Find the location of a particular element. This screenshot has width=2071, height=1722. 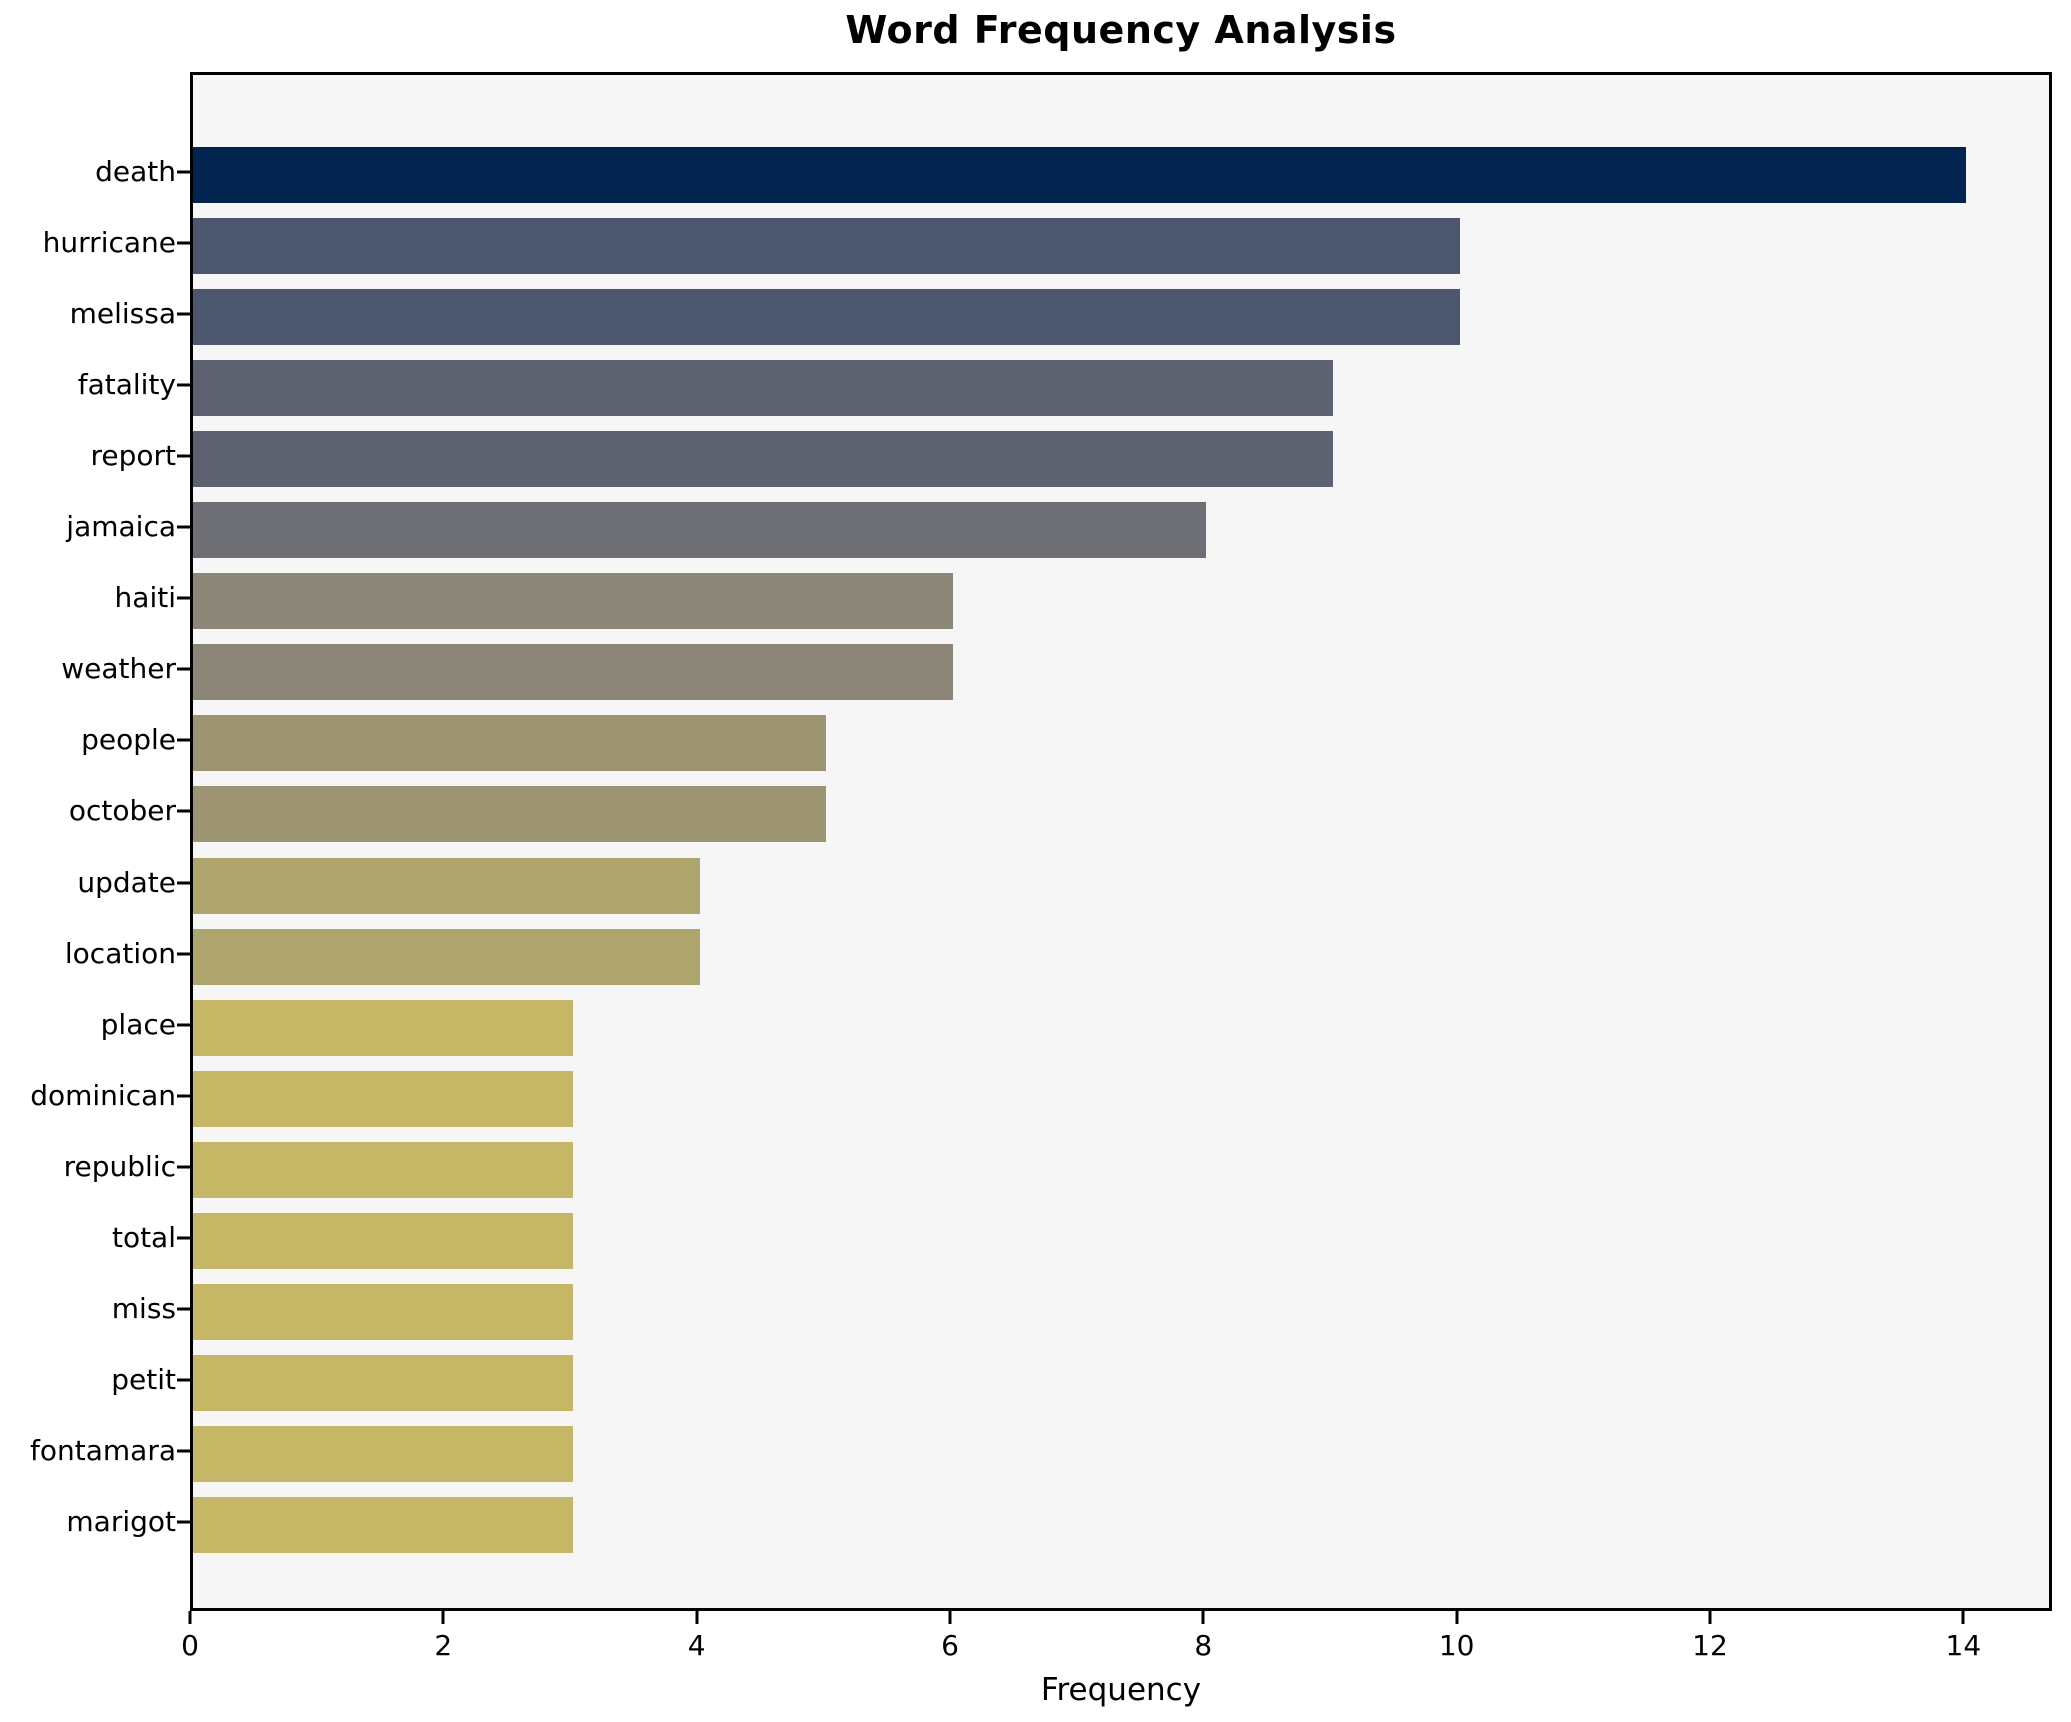

y-tick-label-fontamara: fontamara is located at coordinates (103, 1450).